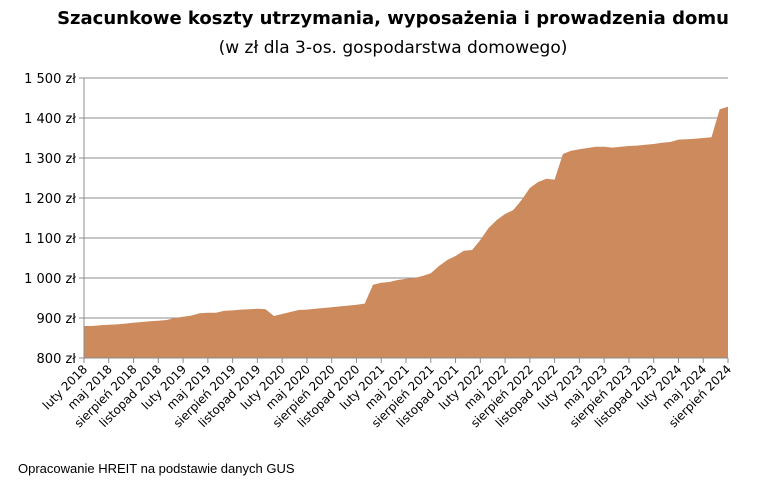 The image size is (773, 483). I want to click on y-tick-label: 1 500 zł, so click(50, 79).